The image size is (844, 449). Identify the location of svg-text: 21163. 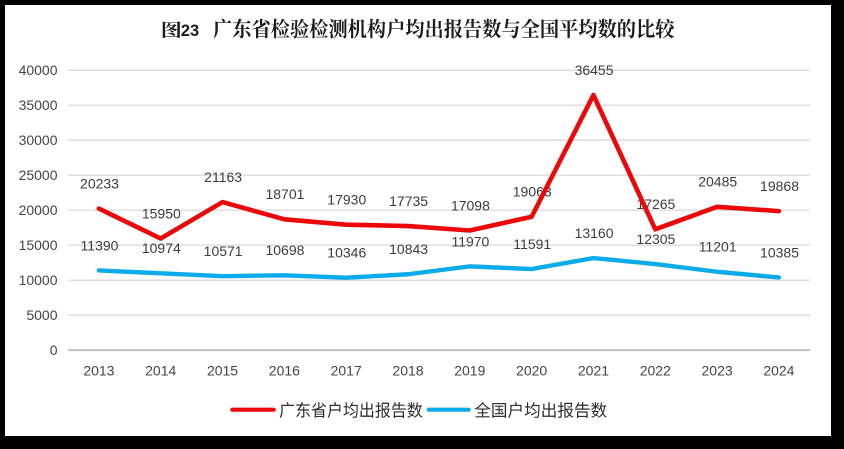
(223, 177).